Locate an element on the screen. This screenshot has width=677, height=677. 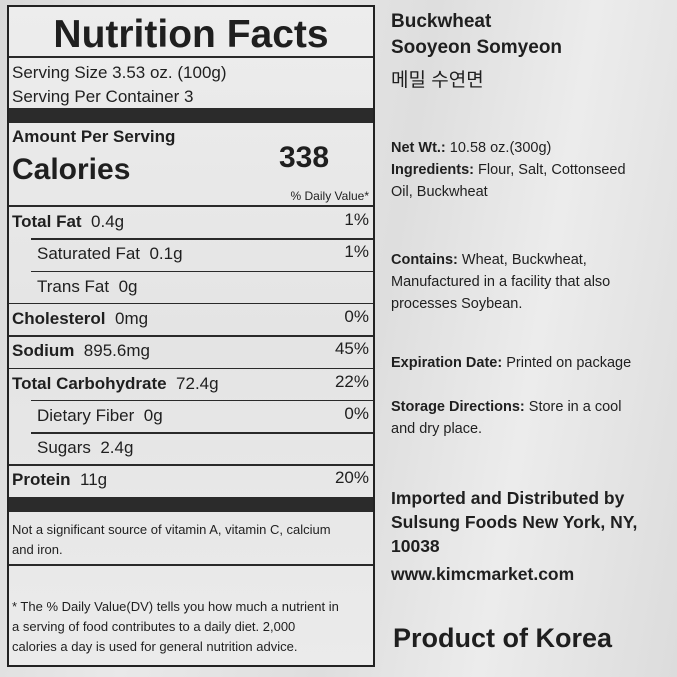
product-name-line1: Buckwheat is located at coordinates (441, 21).